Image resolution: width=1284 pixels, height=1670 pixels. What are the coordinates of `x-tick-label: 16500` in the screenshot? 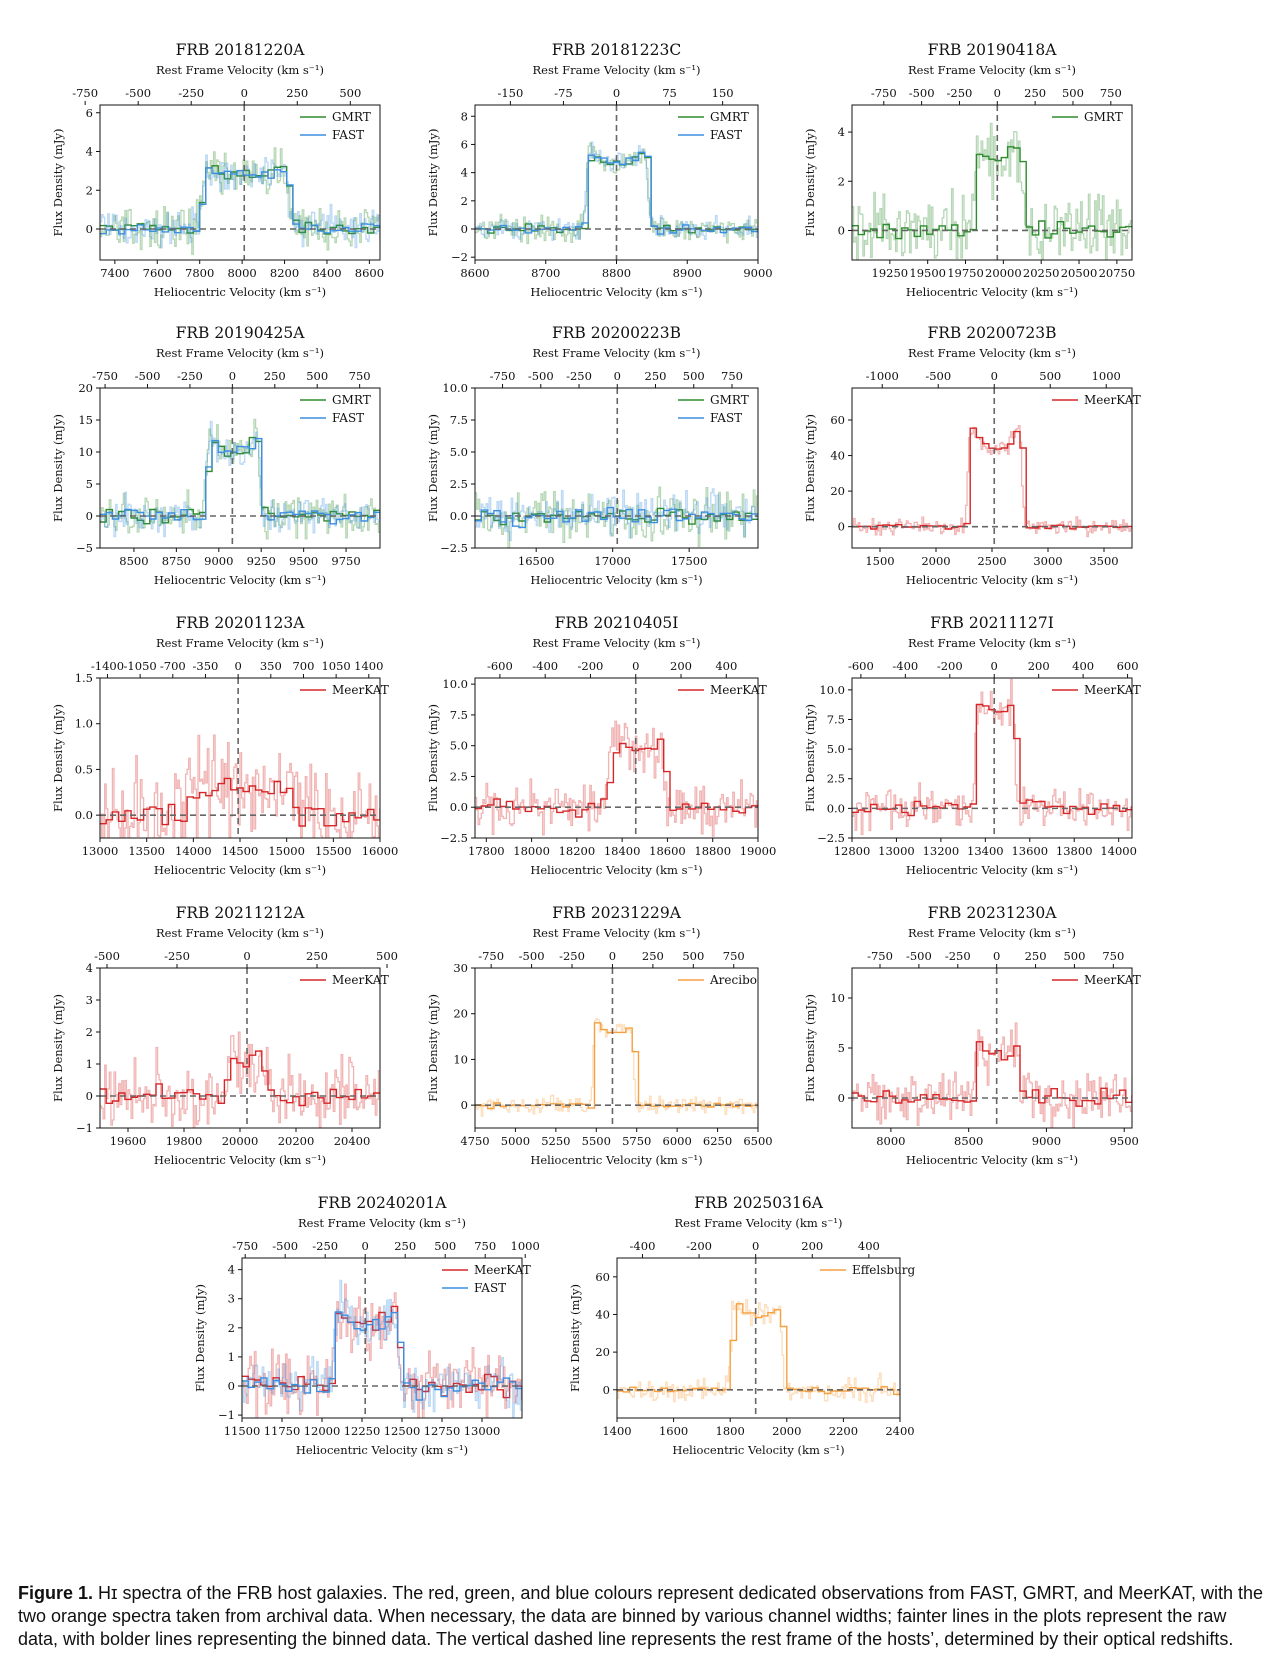 It's located at (536, 561).